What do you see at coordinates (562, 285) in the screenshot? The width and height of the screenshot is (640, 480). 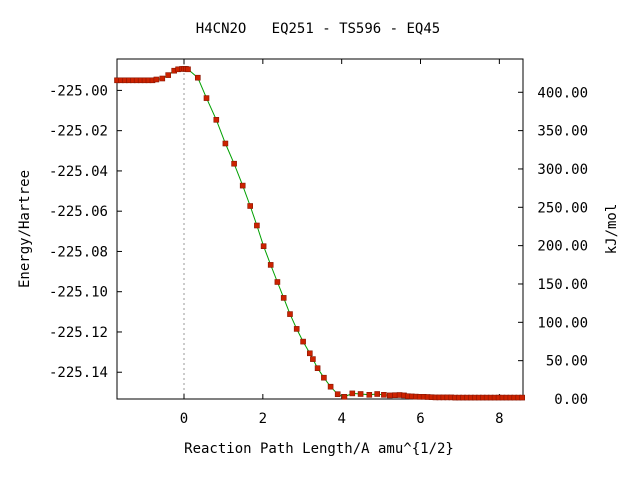 I see `y2-tick-label: 150.00` at bounding box center [562, 285].